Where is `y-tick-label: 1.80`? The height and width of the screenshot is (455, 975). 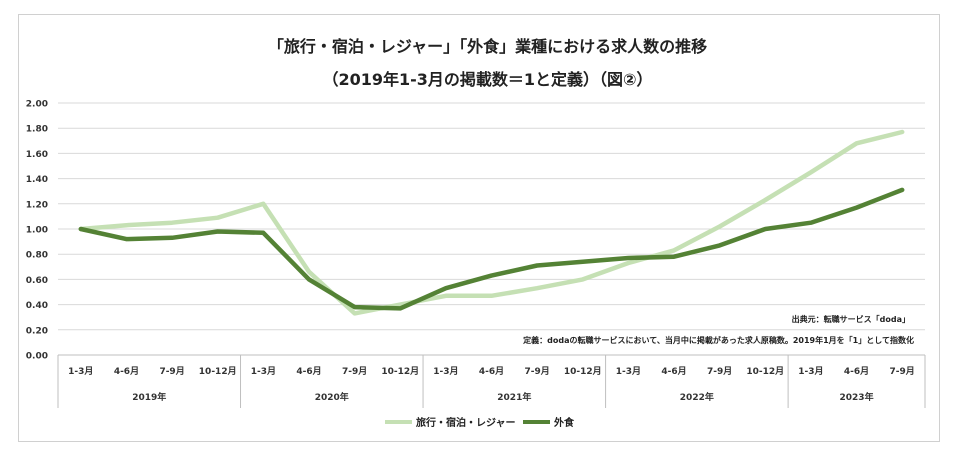
y-tick-label: 1.80 is located at coordinates (37, 130).